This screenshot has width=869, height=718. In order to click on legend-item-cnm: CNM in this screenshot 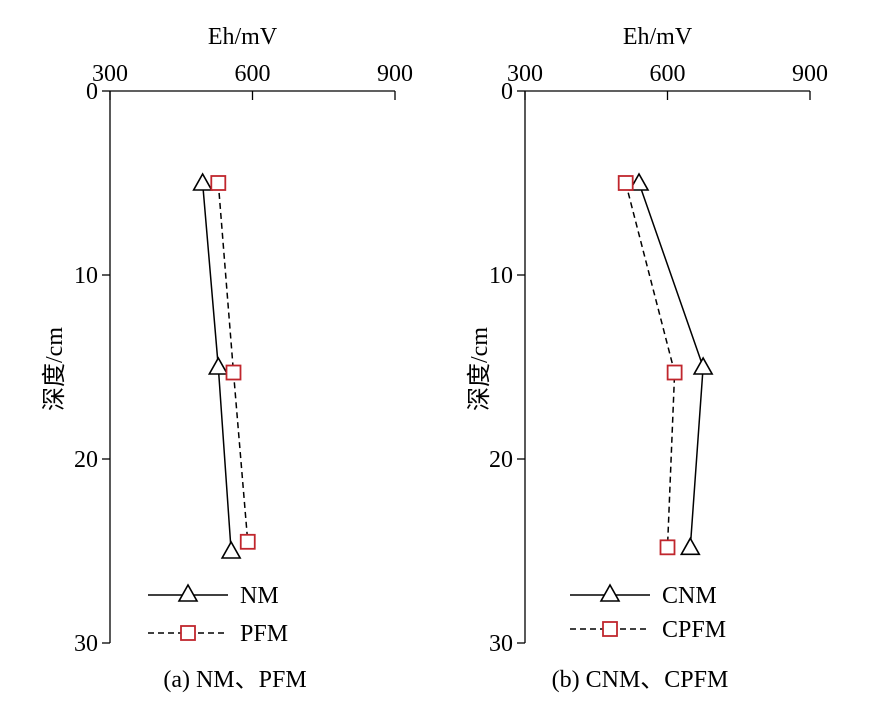, I will do `click(643, 596)`.